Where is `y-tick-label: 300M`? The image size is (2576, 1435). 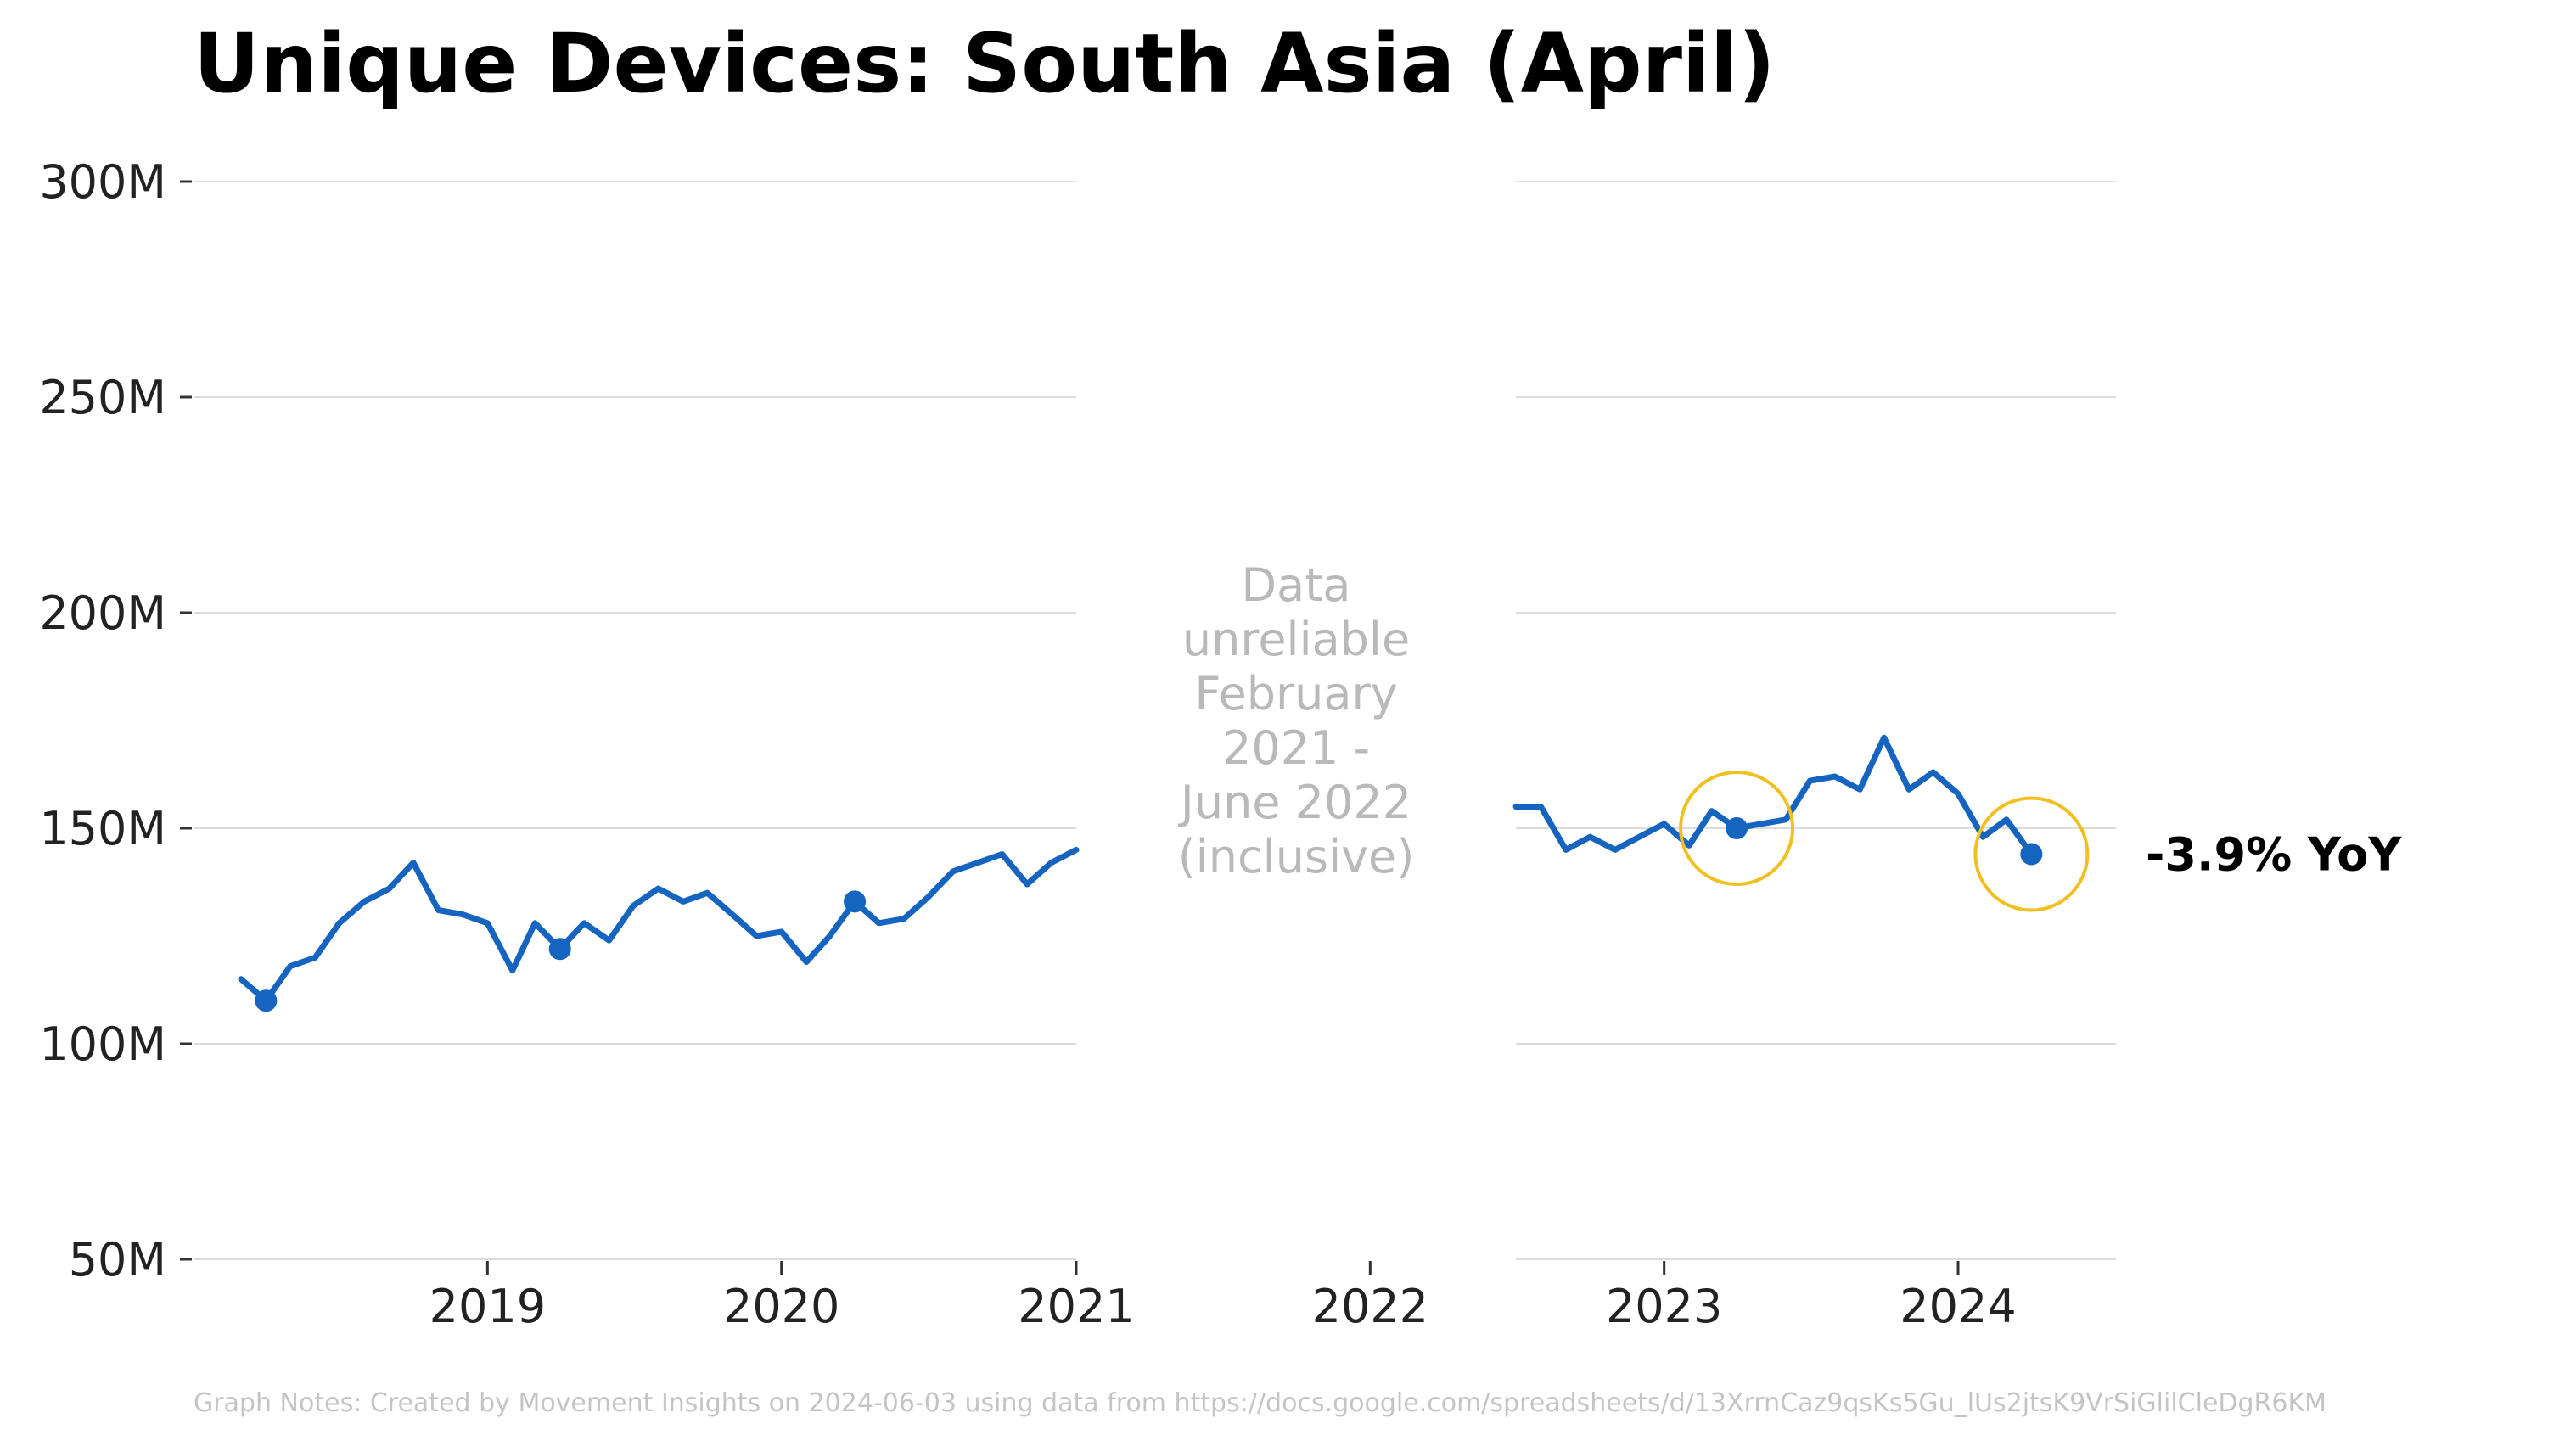 y-tick-label: 300M is located at coordinates (102, 182).